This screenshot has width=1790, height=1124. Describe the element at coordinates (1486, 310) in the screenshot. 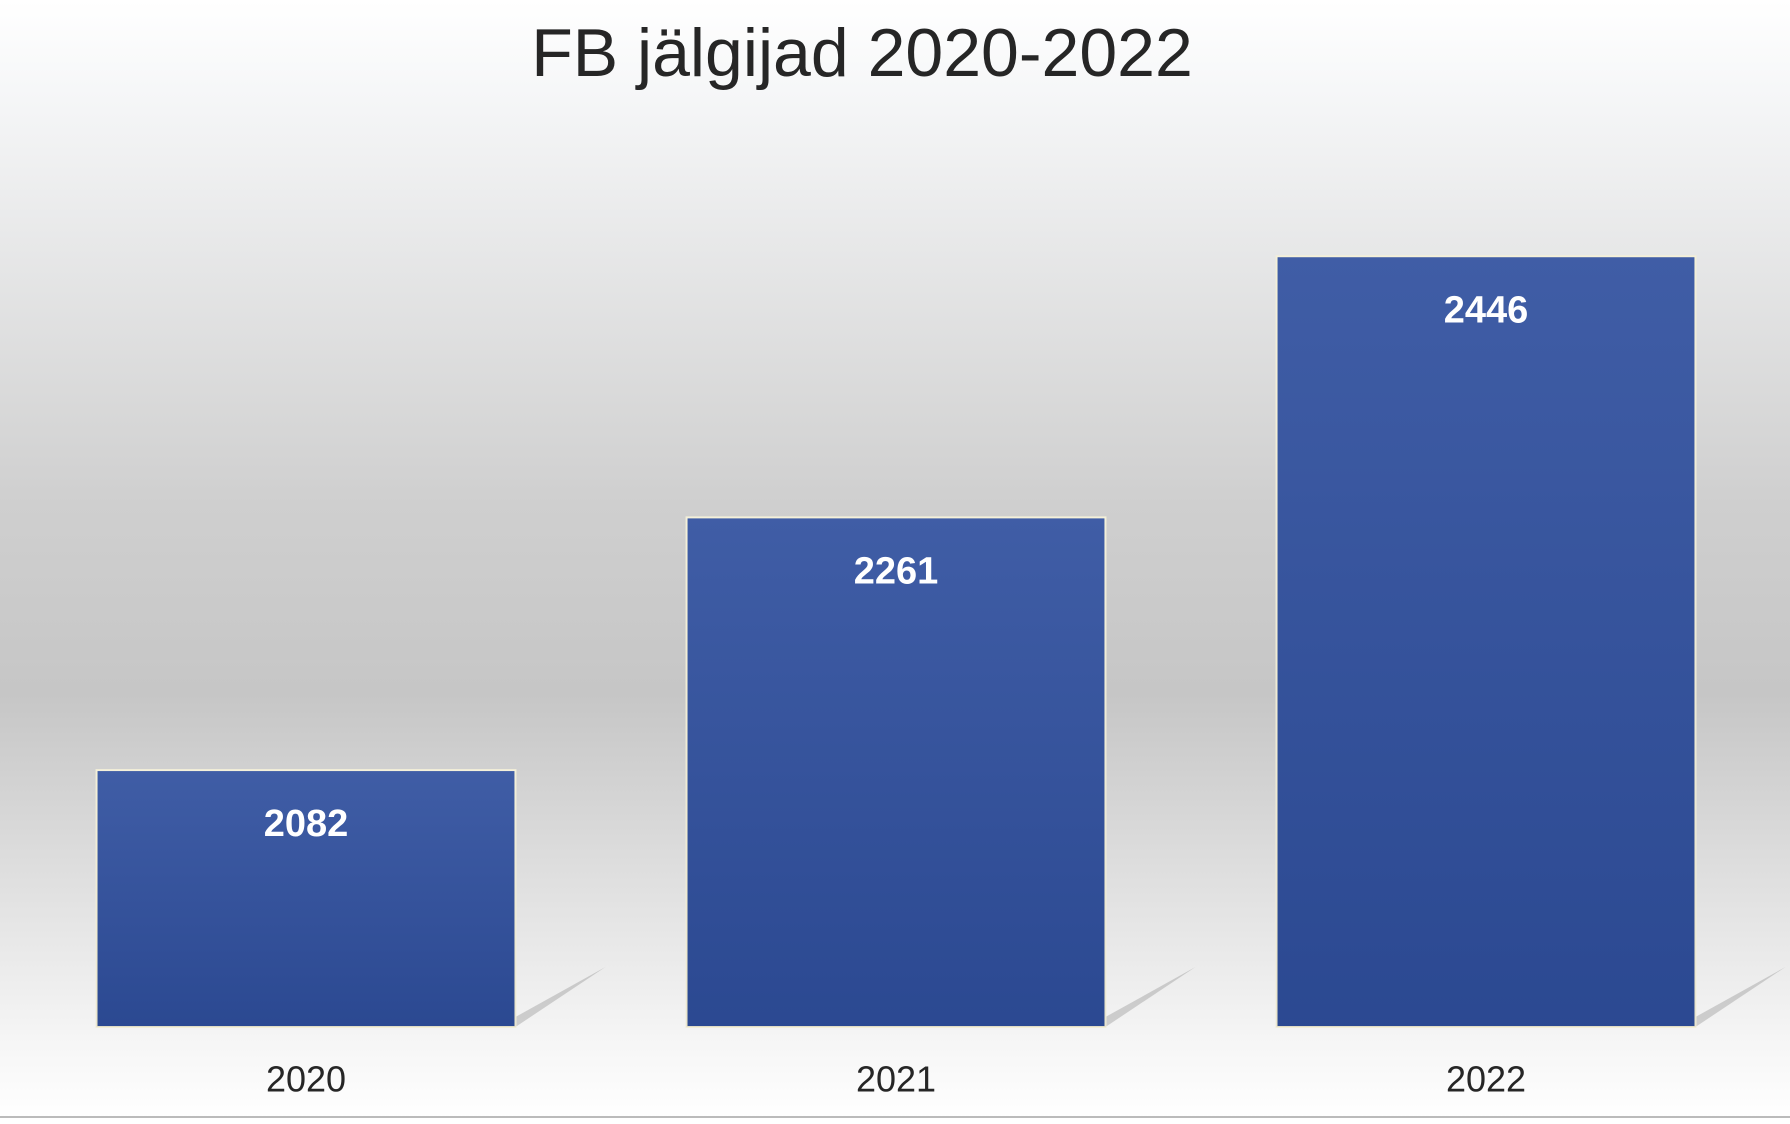

I see `data-label: 2446` at that location.